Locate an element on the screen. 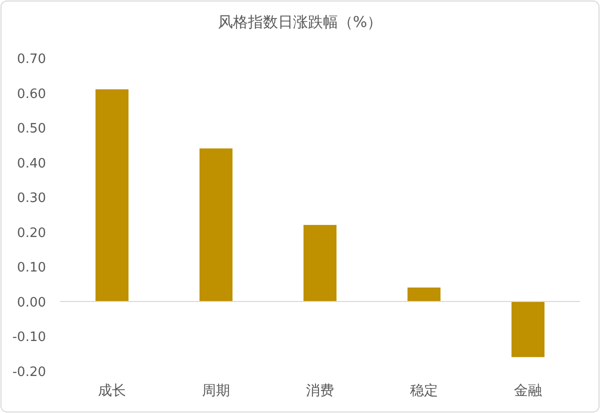 The width and height of the screenshot is (600, 413). chart-title: 风格指数日涨跌幅（%） is located at coordinates (300, 22).